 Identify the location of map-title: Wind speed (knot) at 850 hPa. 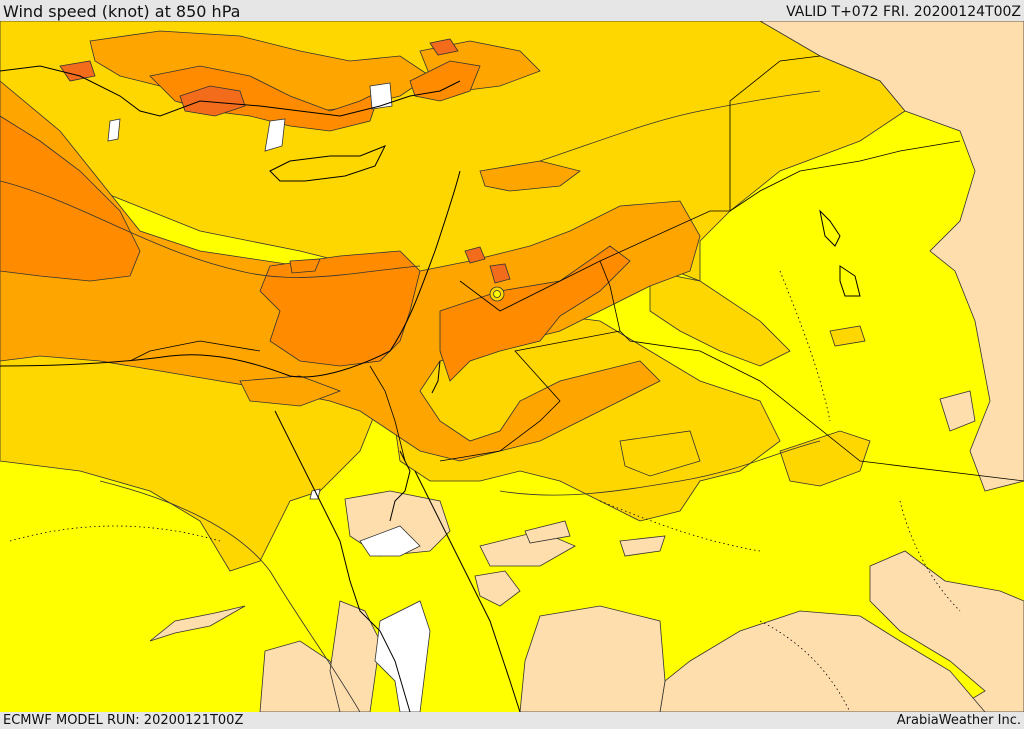
(122, 11).